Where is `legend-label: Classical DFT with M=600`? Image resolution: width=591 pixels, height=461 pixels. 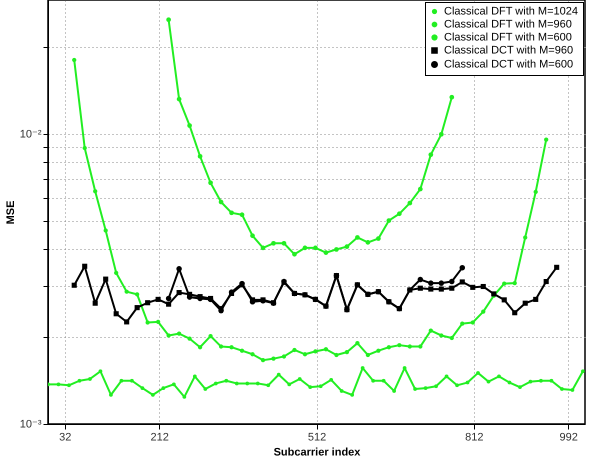 legend-label: Classical DFT with M=600 is located at coordinates (508, 38).